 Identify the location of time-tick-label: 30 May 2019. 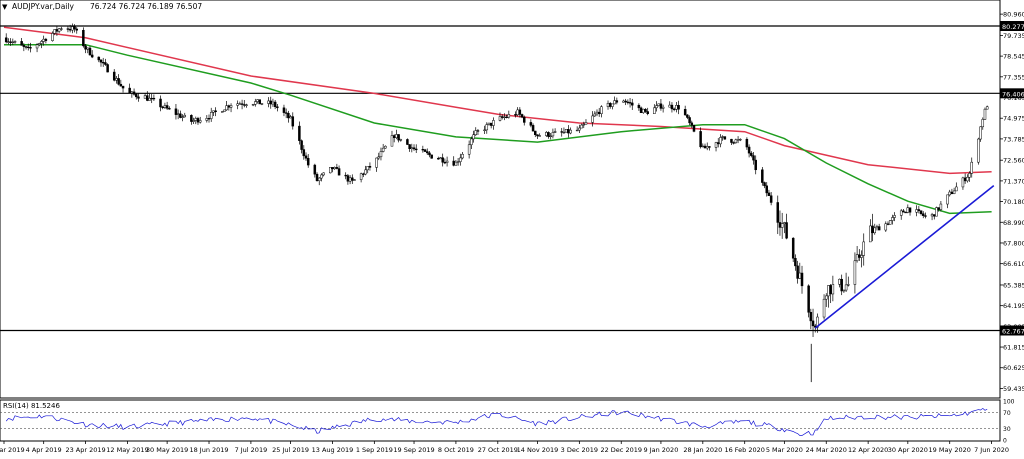
(167, 450).